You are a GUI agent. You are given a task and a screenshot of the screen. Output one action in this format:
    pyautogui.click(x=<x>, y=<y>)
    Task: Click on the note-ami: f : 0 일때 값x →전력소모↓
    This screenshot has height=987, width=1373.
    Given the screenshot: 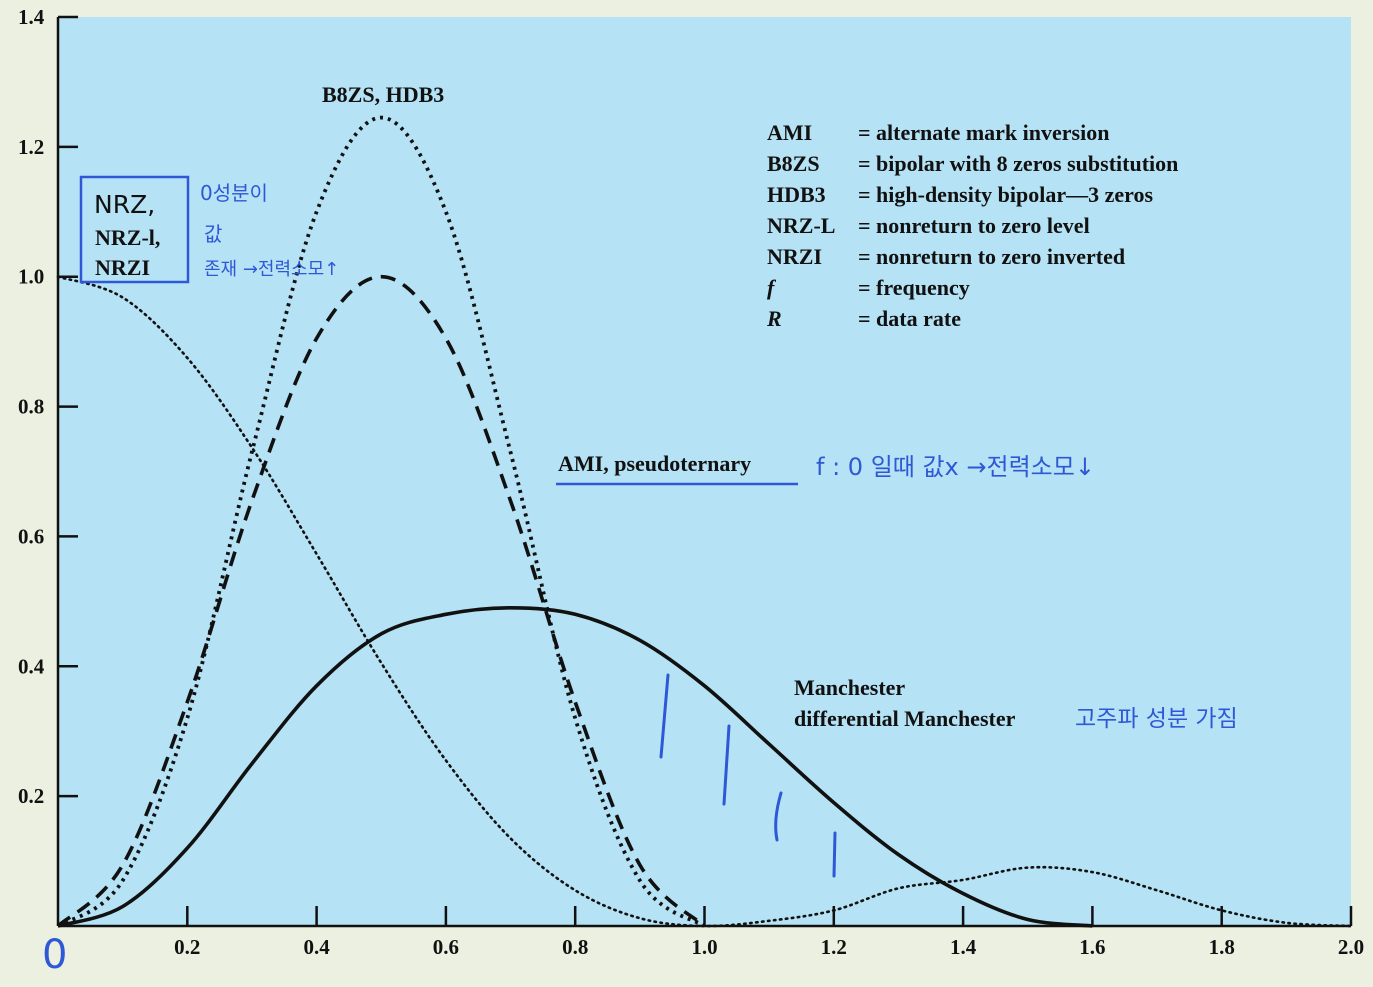 What is the action you would take?
    pyautogui.click(x=955, y=467)
    